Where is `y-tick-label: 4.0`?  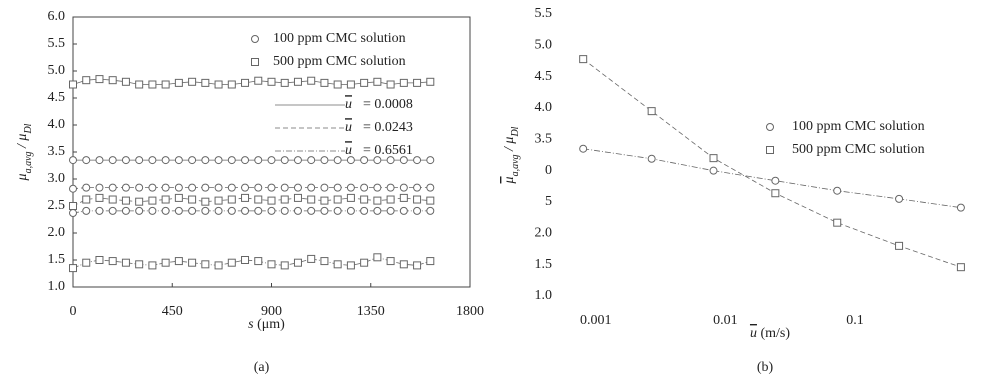
y-tick-label: 4.0 is located at coordinates (544, 107).